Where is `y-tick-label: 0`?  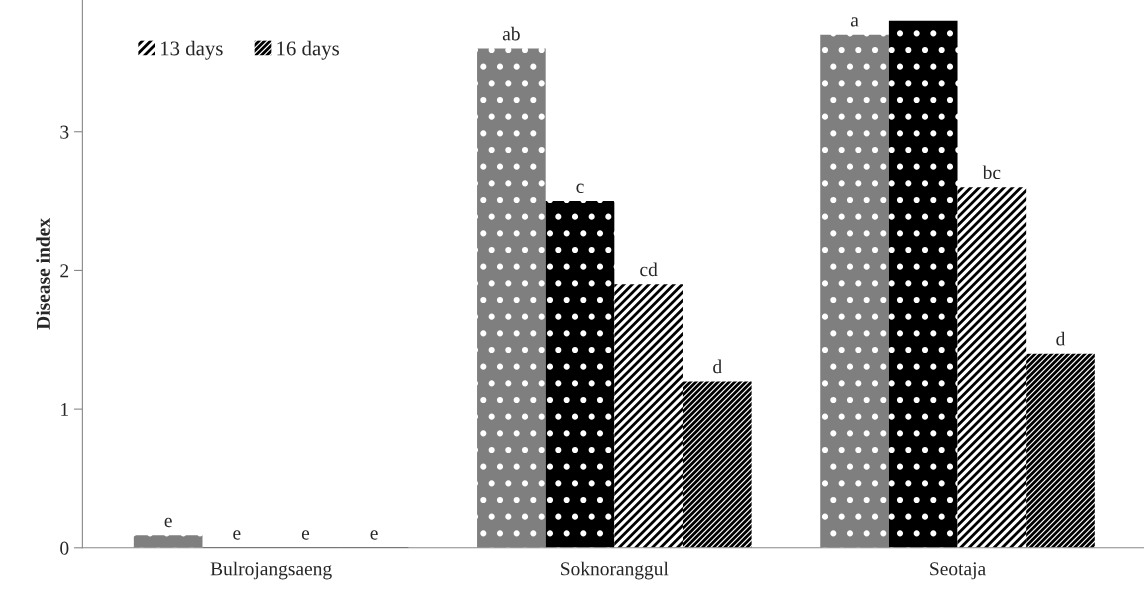
y-tick-label: 0 is located at coordinates (64, 548).